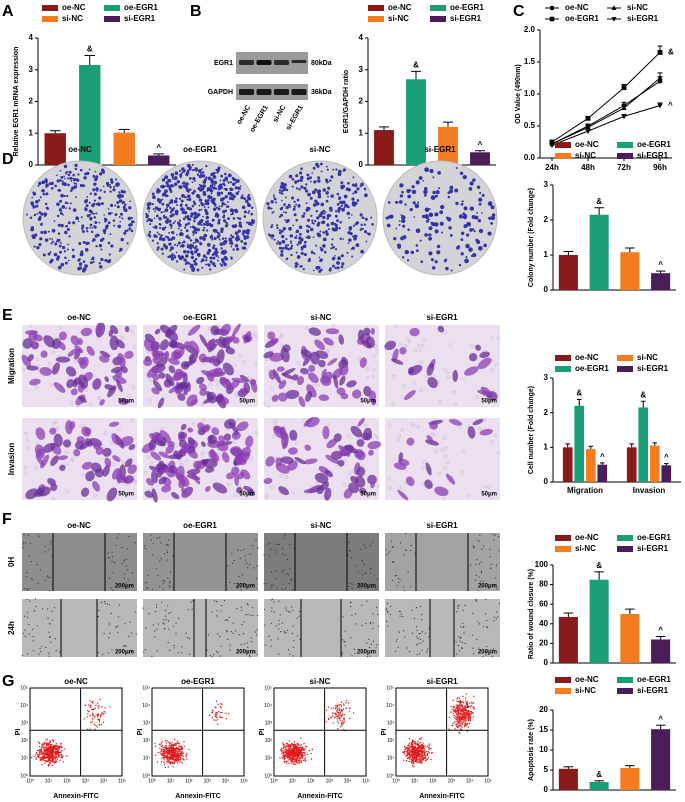 The image size is (685, 802). Describe the element at coordinates (599, 201) in the screenshot. I see `annotation: &` at that location.